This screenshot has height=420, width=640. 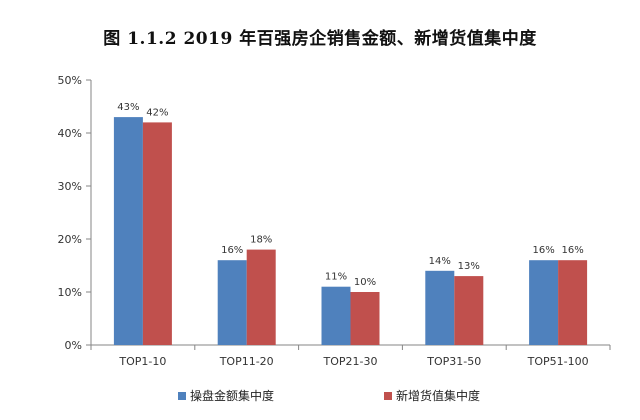 I want to click on x-tick-label: TOP51-100, so click(x=558, y=361).